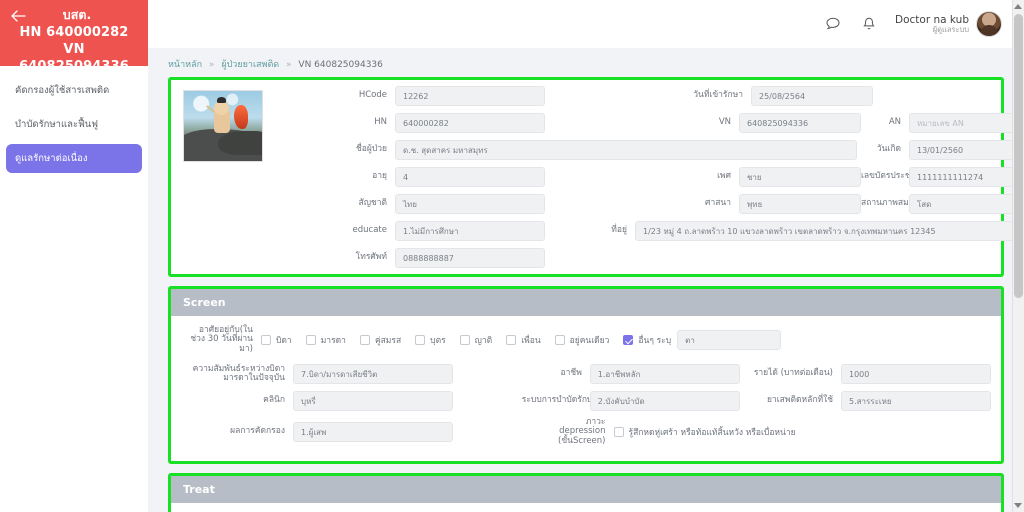 The width and height of the screenshot is (1024, 512). I want to click on checkbox-friend, so click(511, 340).